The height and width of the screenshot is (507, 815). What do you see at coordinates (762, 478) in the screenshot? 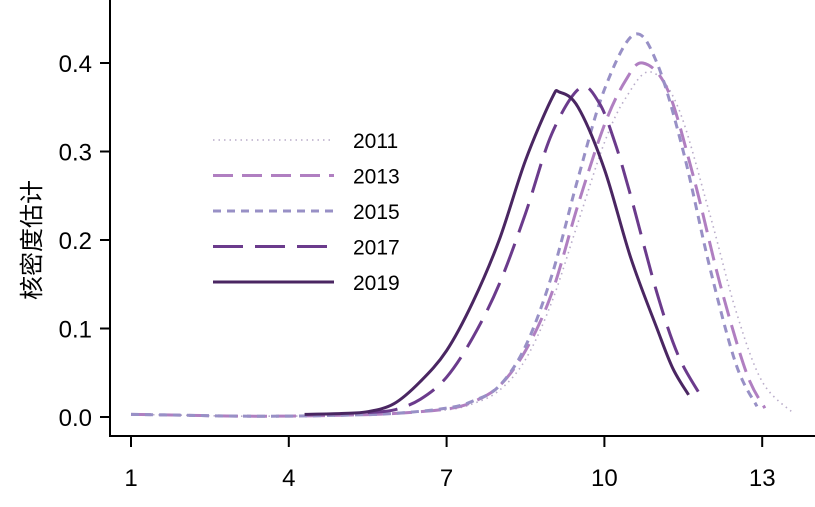
I see `x-tick-label: 13` at bounding box center [762, 478].